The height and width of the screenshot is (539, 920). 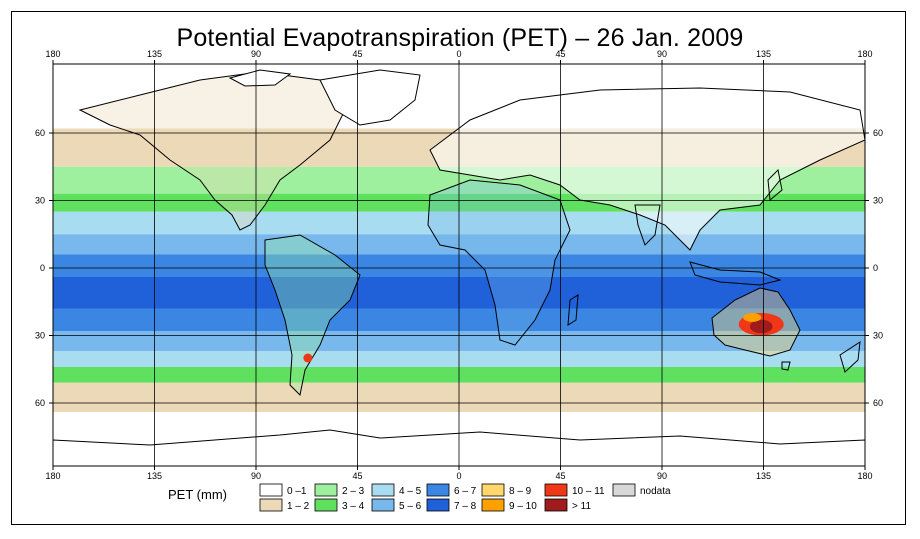 I want to click on legend-label: 0 –1, so click(x=297, y=491).